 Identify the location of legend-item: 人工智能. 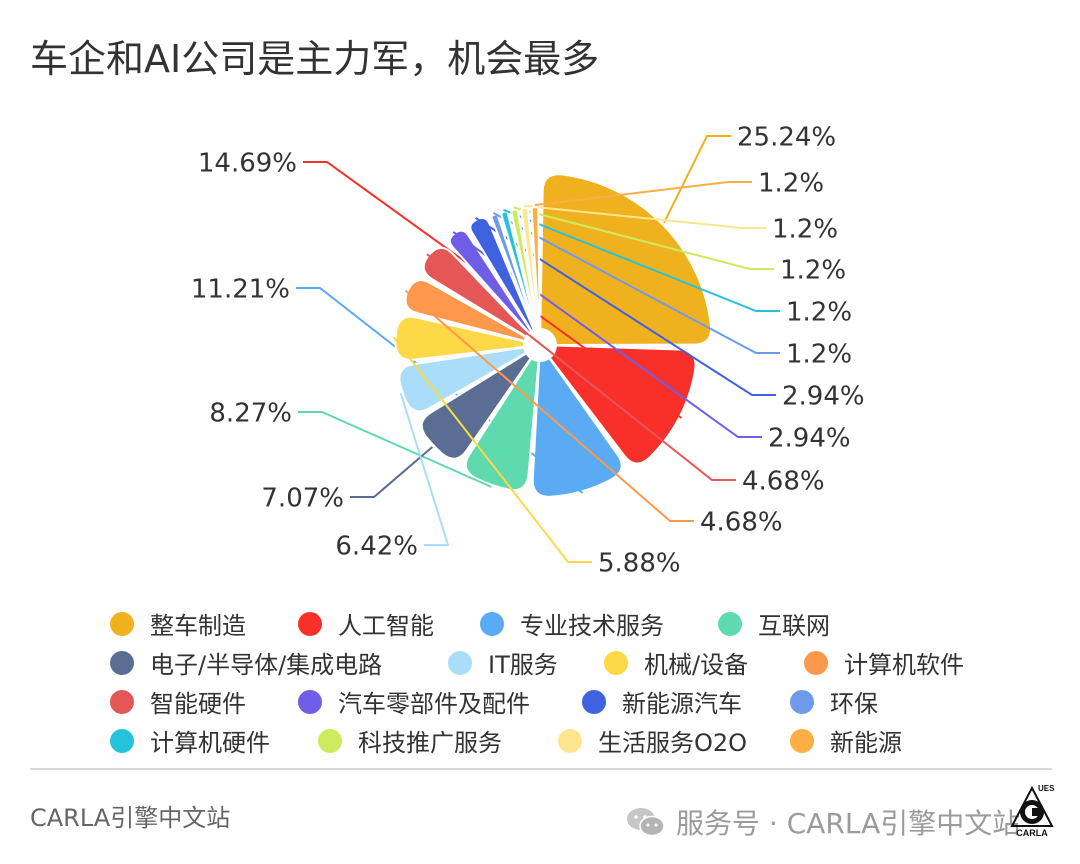
(366, 623).